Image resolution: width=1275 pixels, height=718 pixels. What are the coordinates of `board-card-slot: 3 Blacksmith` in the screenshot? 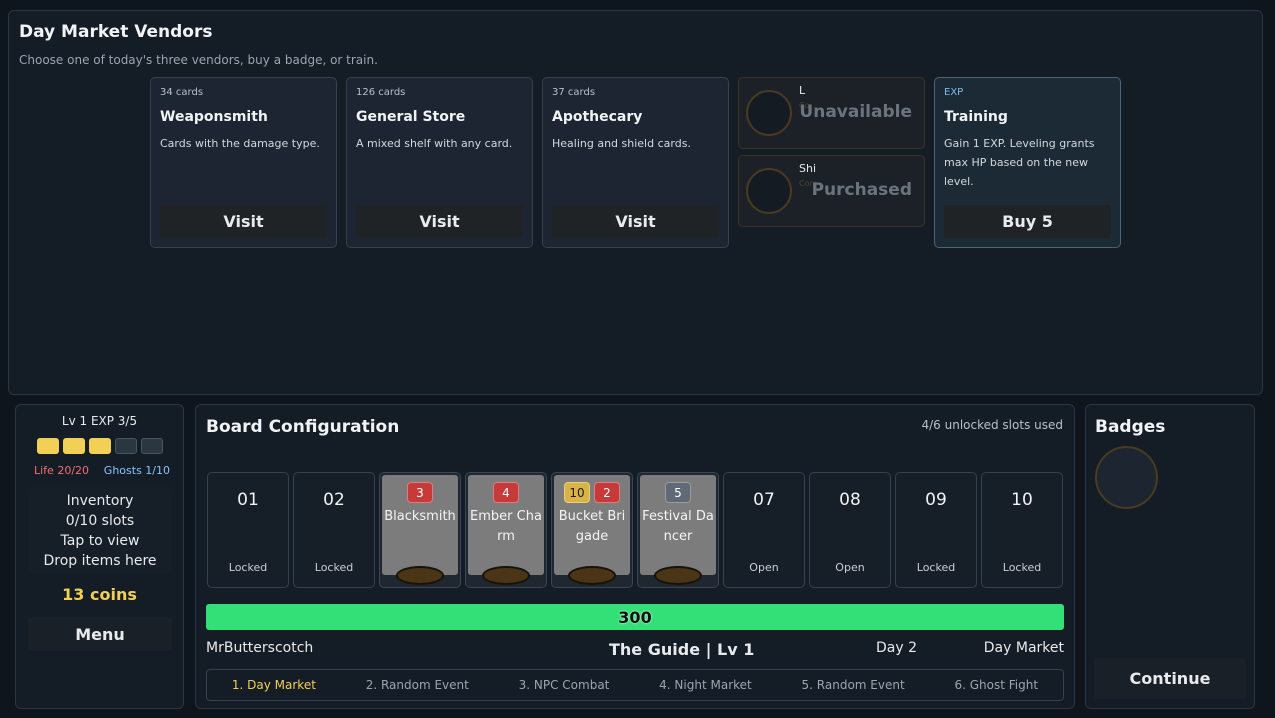 It's located at (420, 530).